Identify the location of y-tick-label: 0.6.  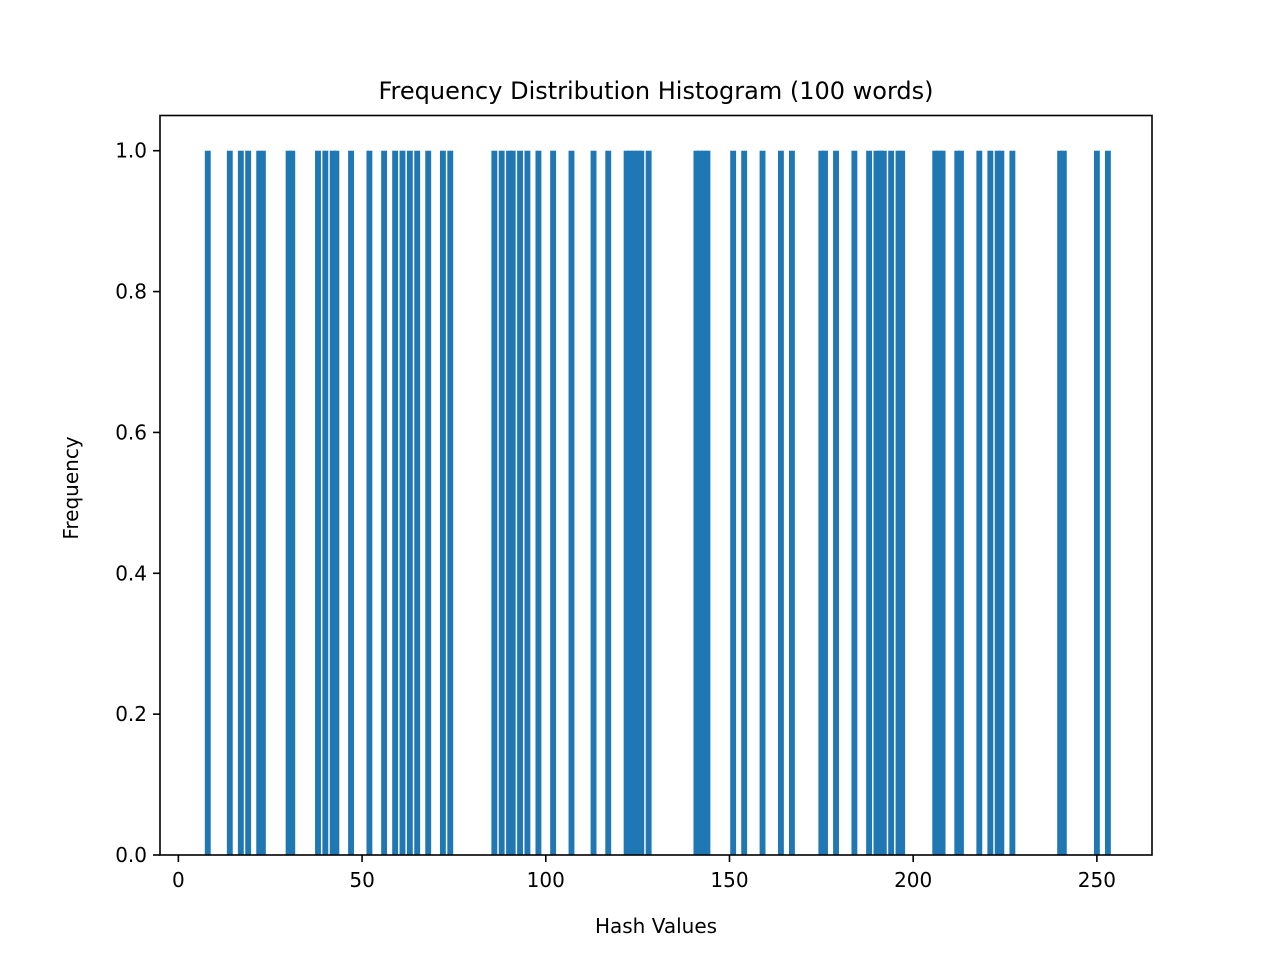
(131, 432).